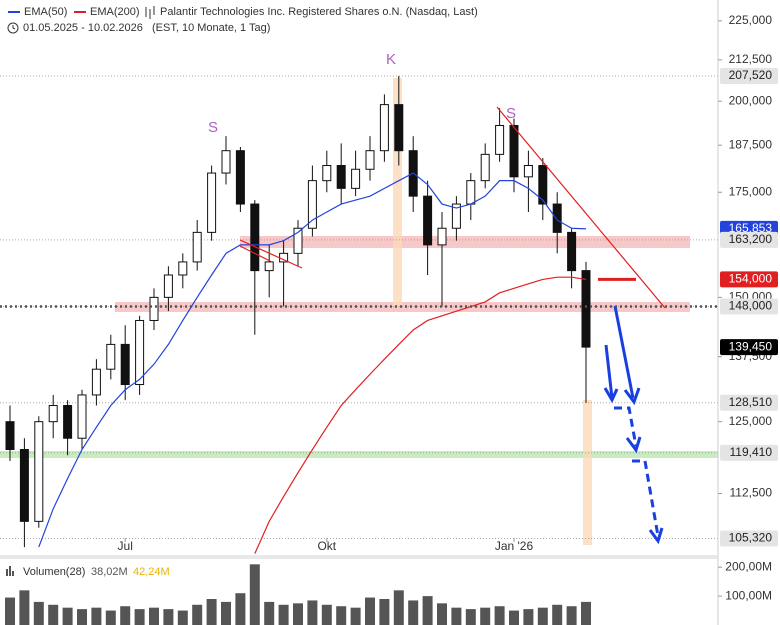 The width and height of the screenshot is (780, 625). What do you see at coordinates (751, 452) in the screenshot?
I see `price-tag-label: 119,410` at bounding box center [751, 452].